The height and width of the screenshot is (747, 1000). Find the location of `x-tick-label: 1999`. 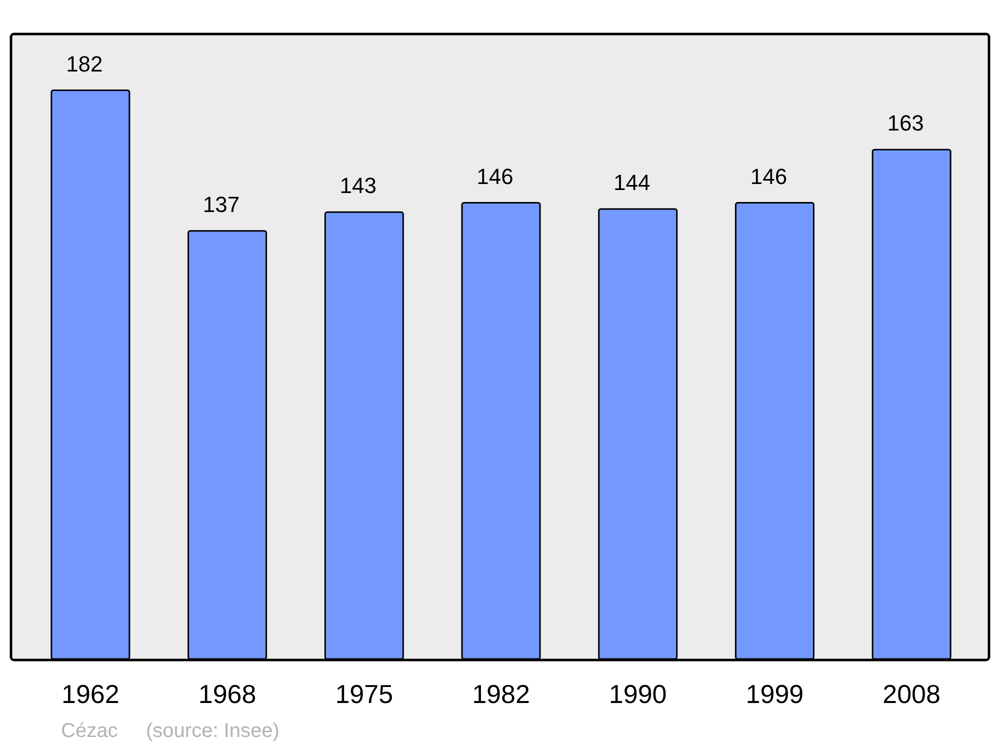

x-tick-label: 1999 is located at coordinates (775, 694).